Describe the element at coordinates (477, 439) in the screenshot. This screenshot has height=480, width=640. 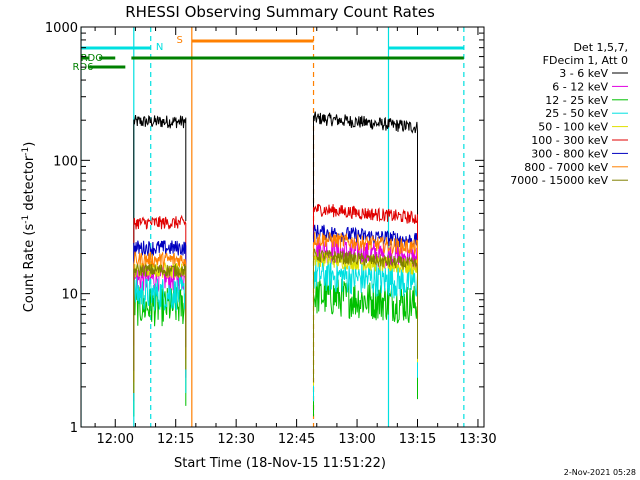
I see `x-tick-label-6: 13:30` at that location.